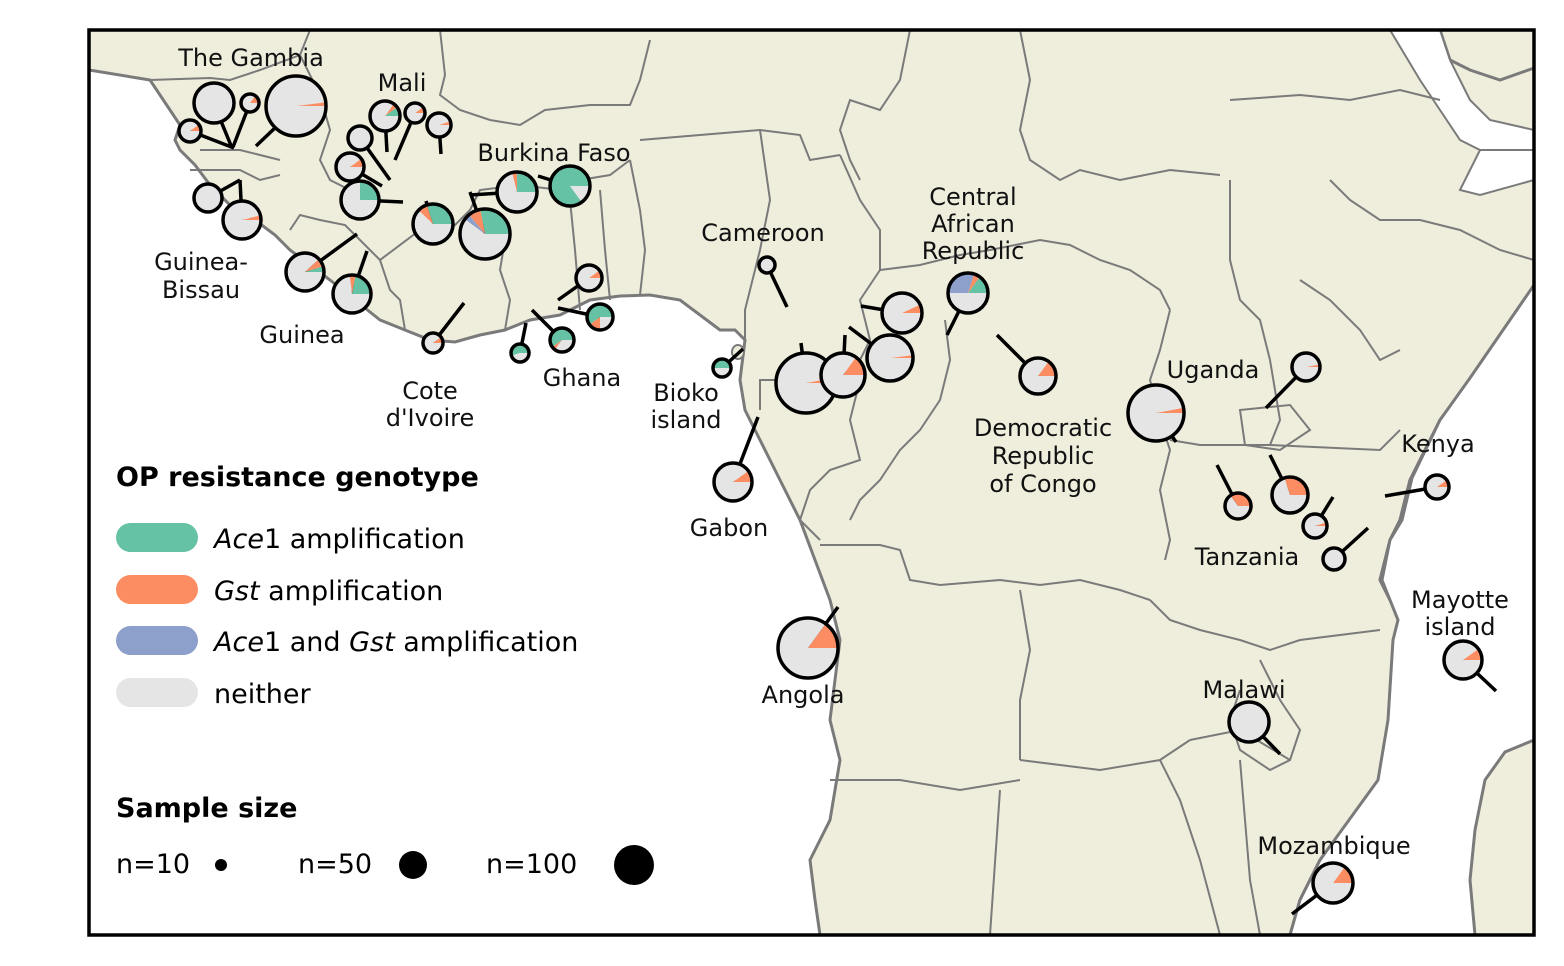 Image resolution: width=1564 pixels, height=966 pixels. Describe the element at coordinates (961, 283) in the screenshot. I see `pie-slice-both` at that location.